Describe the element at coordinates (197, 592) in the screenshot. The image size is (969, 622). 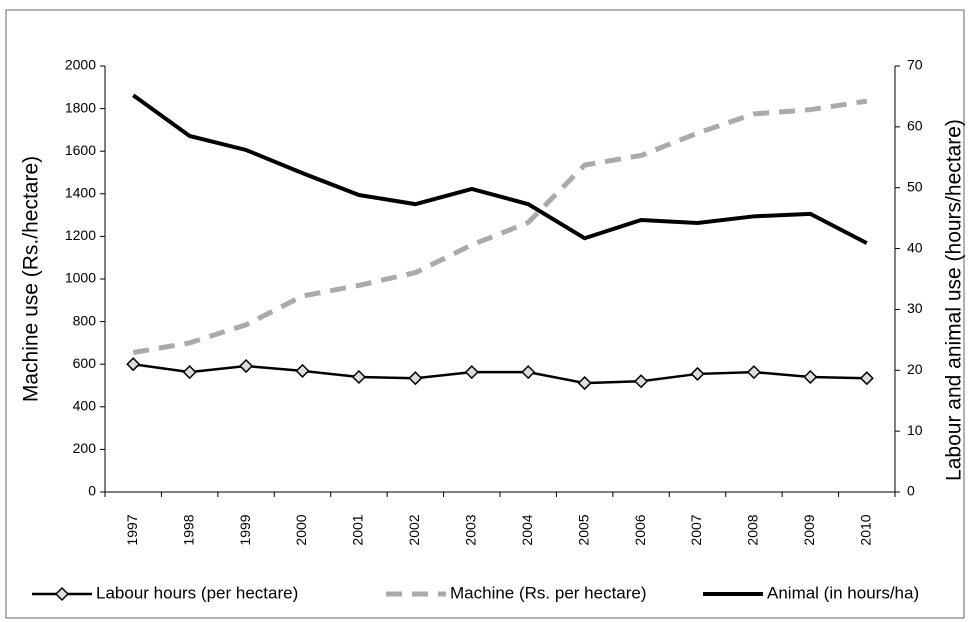
I see `legend-label: Labour hours (per hectare)` at that location.